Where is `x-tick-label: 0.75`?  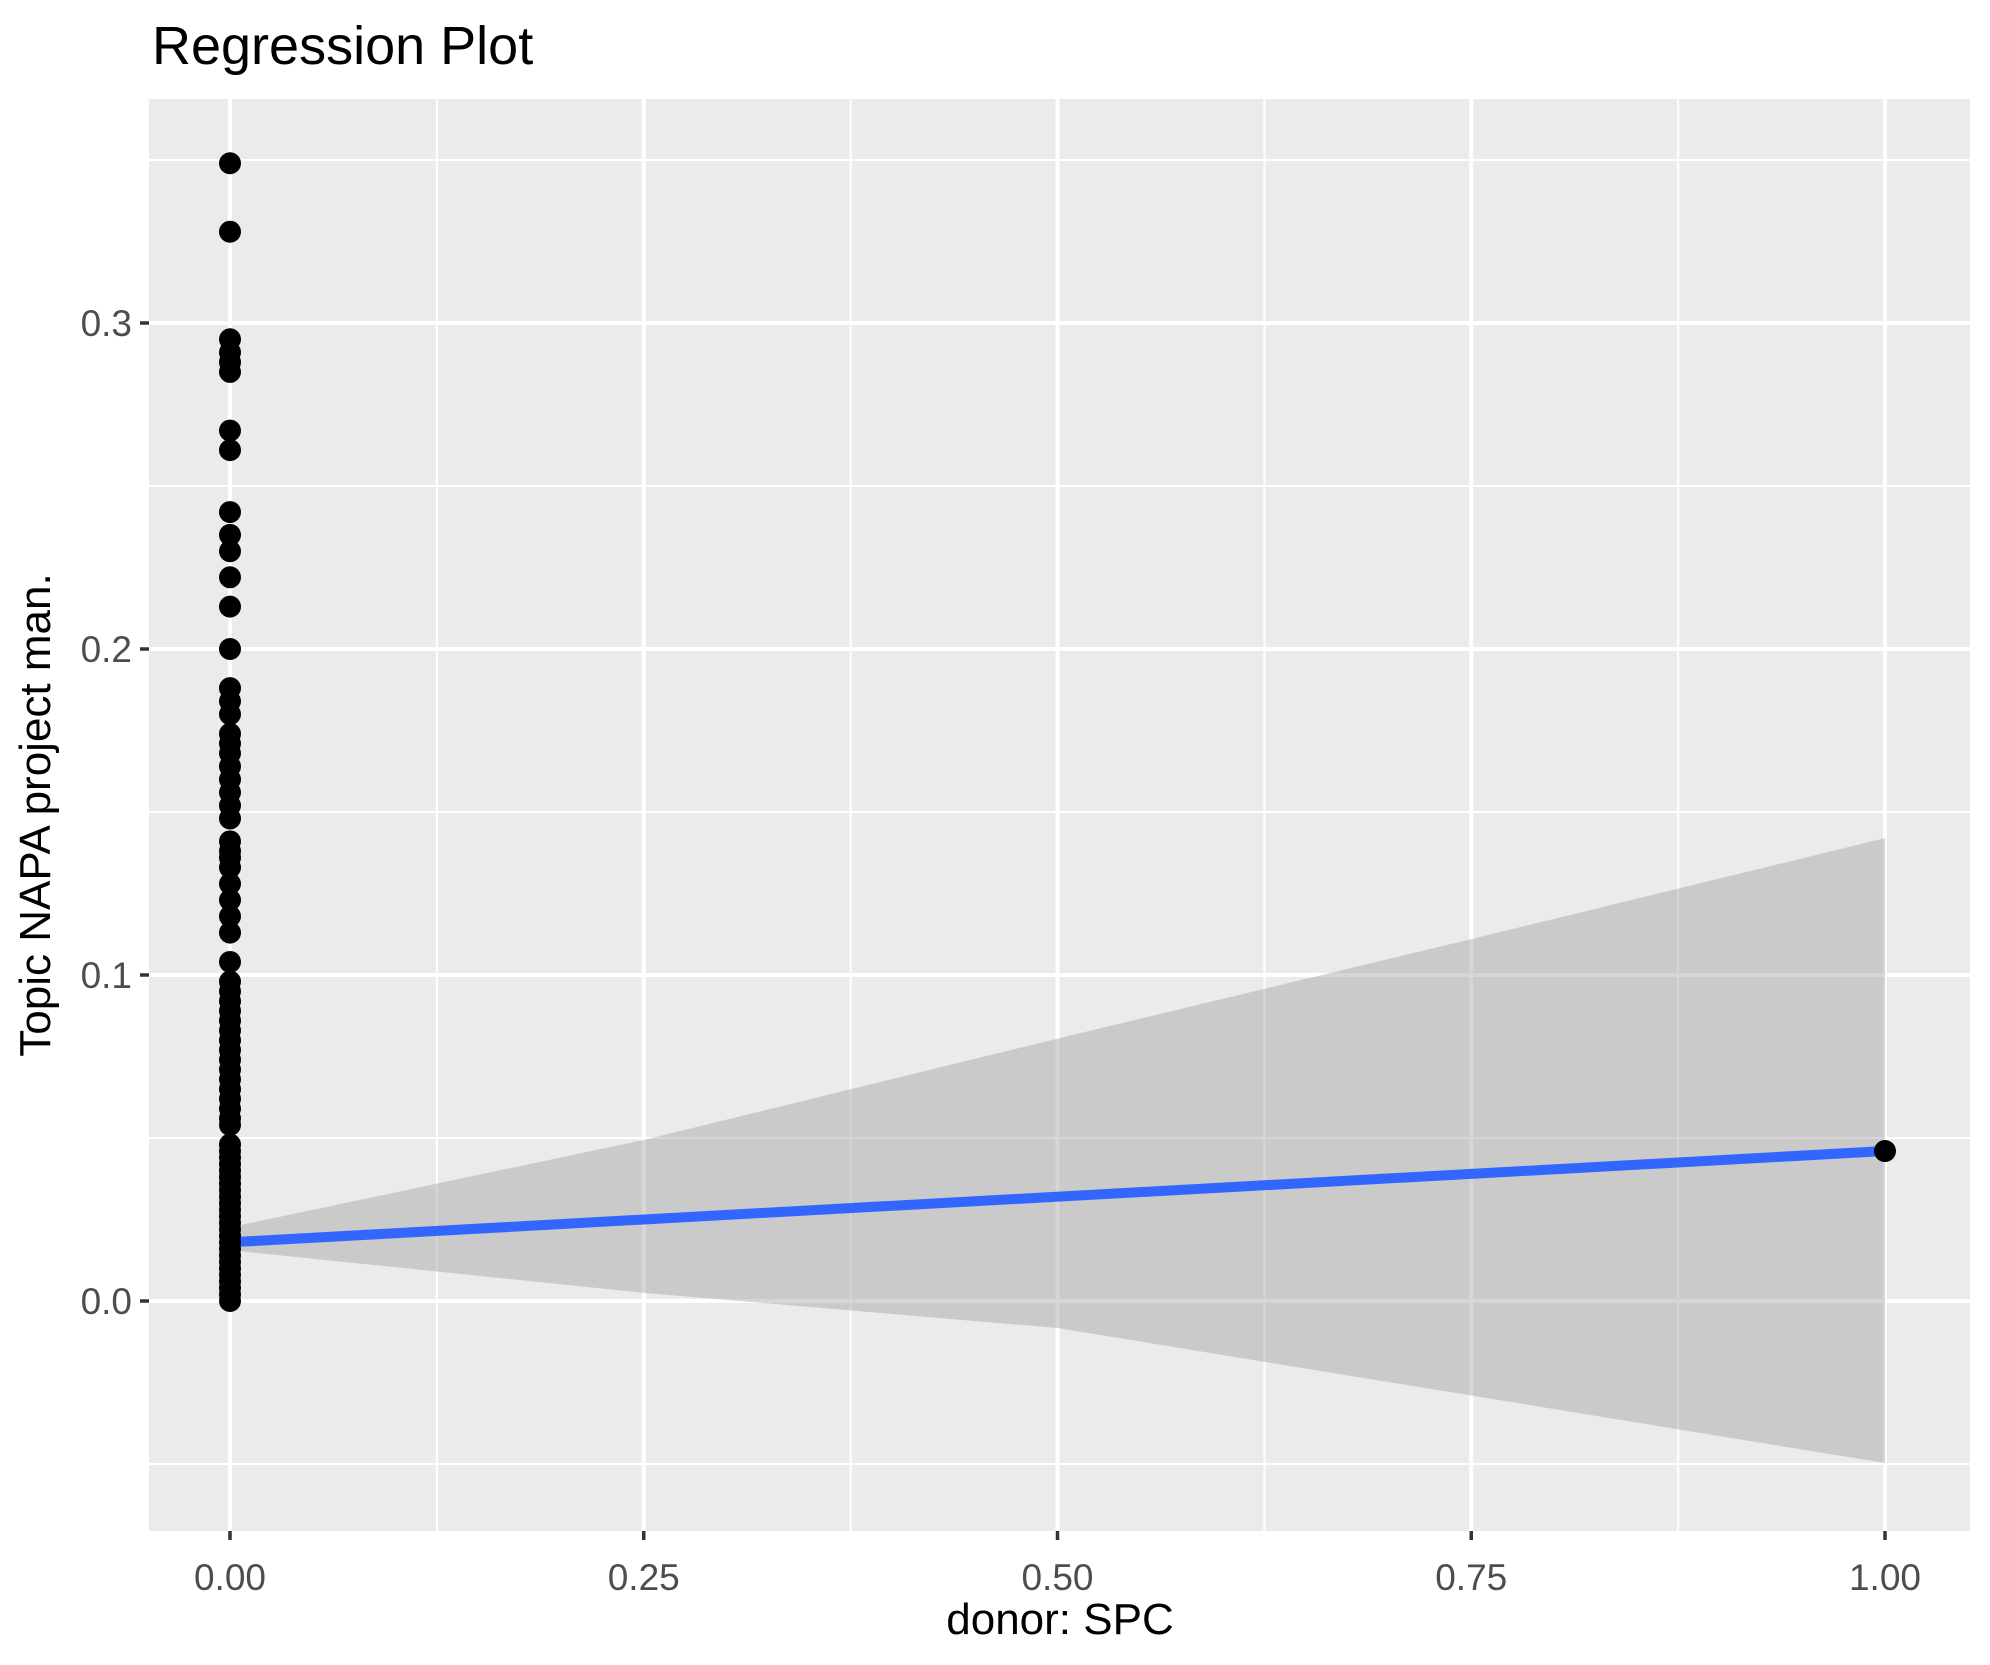
x-tick-label: 0.75 is located at coordinates (1471, 1577).